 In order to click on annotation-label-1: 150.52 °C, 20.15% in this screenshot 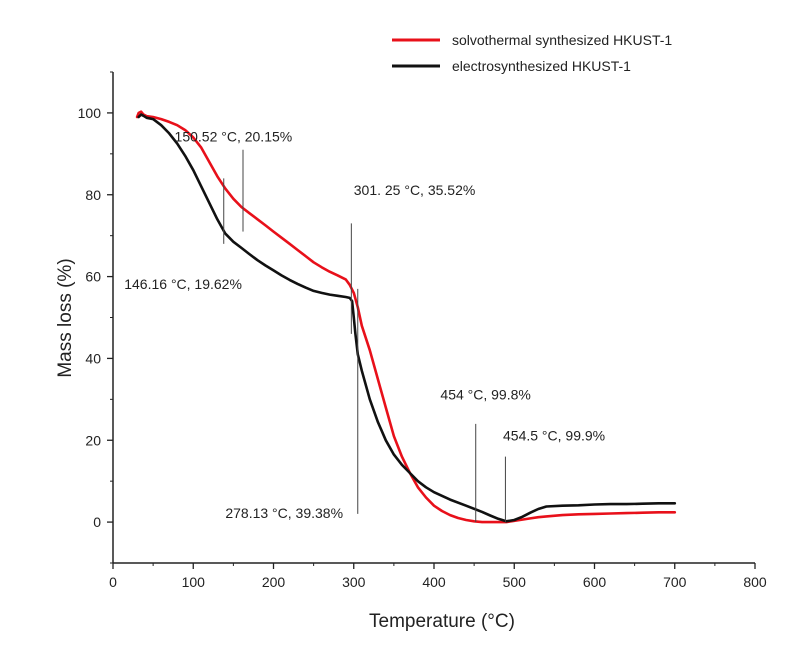, I will do `click(234, 137)`.